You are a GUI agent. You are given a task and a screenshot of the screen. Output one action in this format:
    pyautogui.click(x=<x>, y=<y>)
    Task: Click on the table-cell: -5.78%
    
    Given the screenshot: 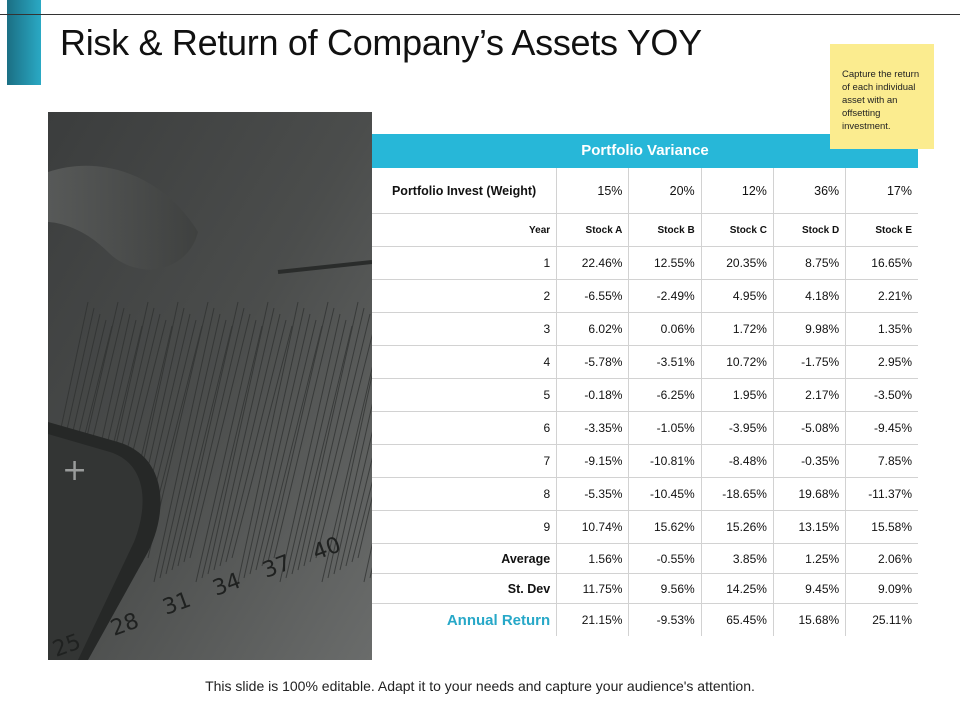 What is the action you would take?
    pyautogui.click(x=593, y=362)
    